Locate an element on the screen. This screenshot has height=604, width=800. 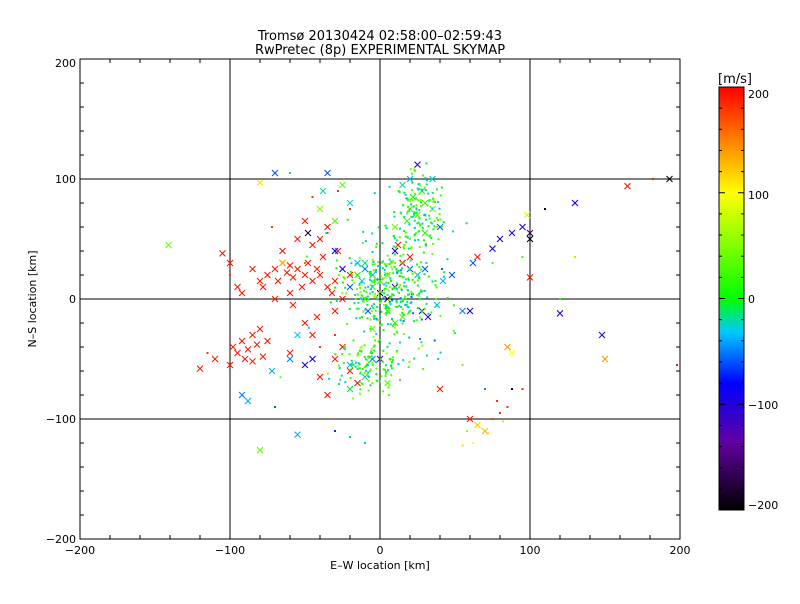
colorbar-tick-label: 0 is located at coordinates (751, 299).